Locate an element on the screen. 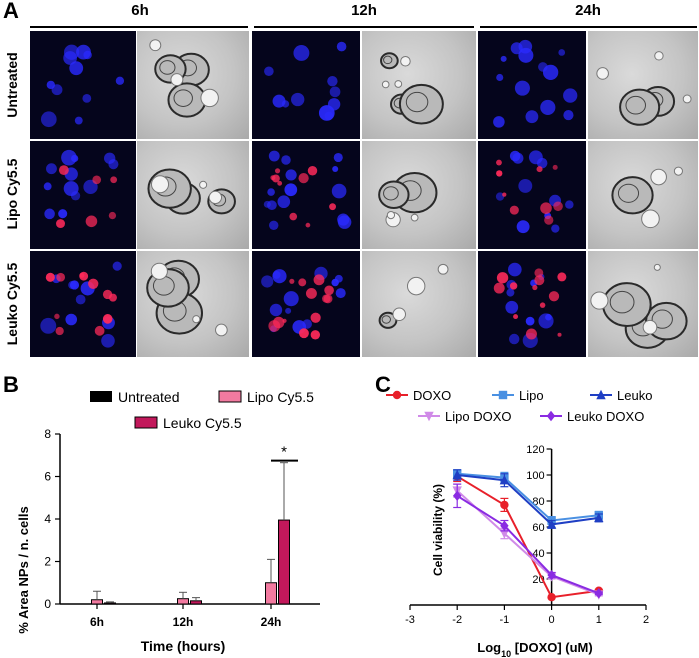 The width and height of the screenshot is (699, 658). series-line-leuko-doxo is located at coordinates (528, 544).